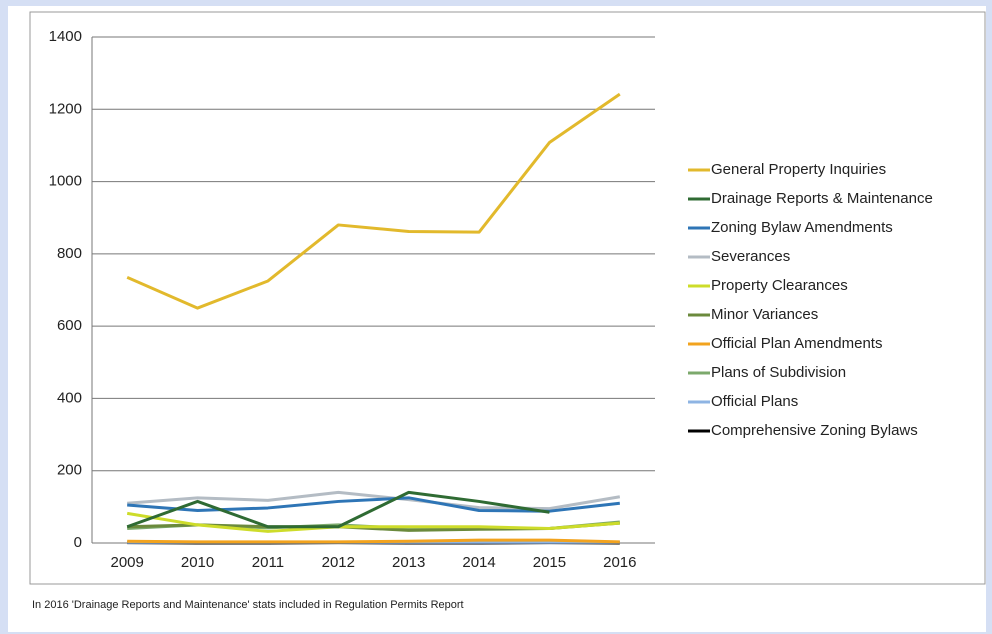 The height and width of the screenshot is (634, 992). Describe the element at coordinates (754, 401) in the screenshot. I see `legend-label: Official Plans` at that location.